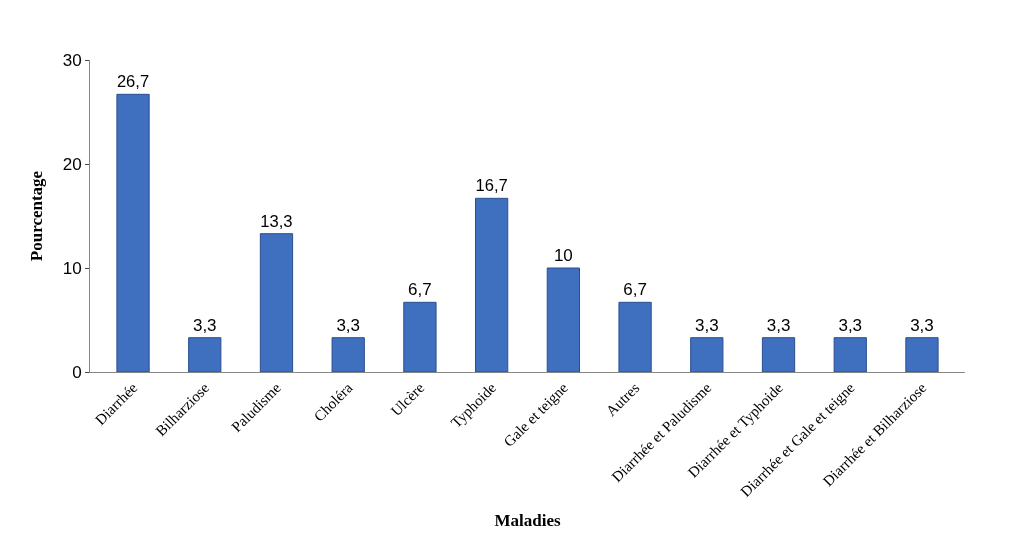 The image size is (1035, 539). I want to click on data-label: 26,7, so click(133, 82).